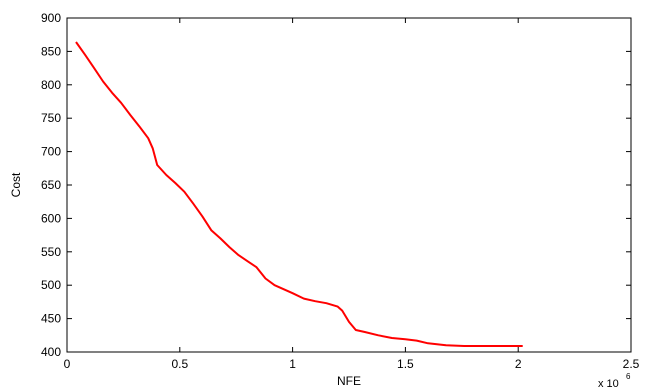 This screenshot has height=392, width=653. Describe the element at coordinates (51, 85) in the screenshot. I see `y-tick-label: 800` at that location.